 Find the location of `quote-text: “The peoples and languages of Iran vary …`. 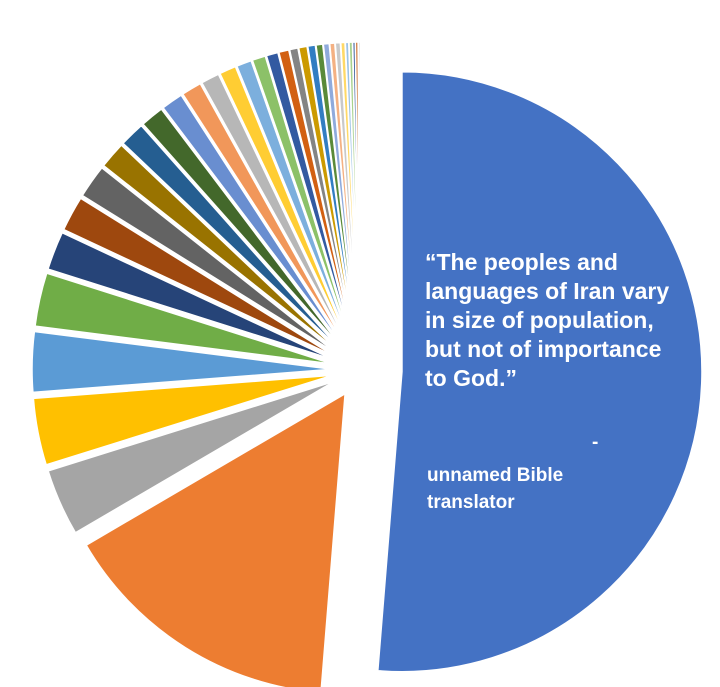

quote-text: “The peoples and languages of Iran vary … is located at coordinates (547, 320).